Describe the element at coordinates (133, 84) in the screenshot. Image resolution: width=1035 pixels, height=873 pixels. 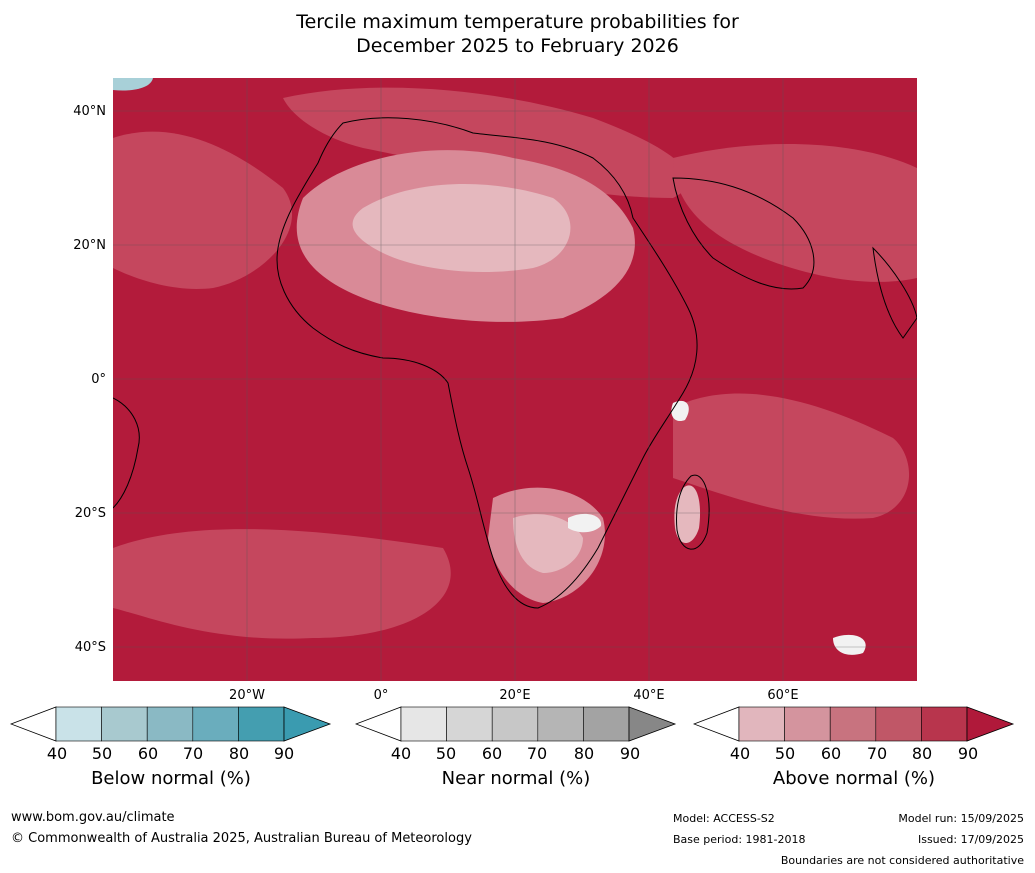
I see `nw-corner-blue` at that location.